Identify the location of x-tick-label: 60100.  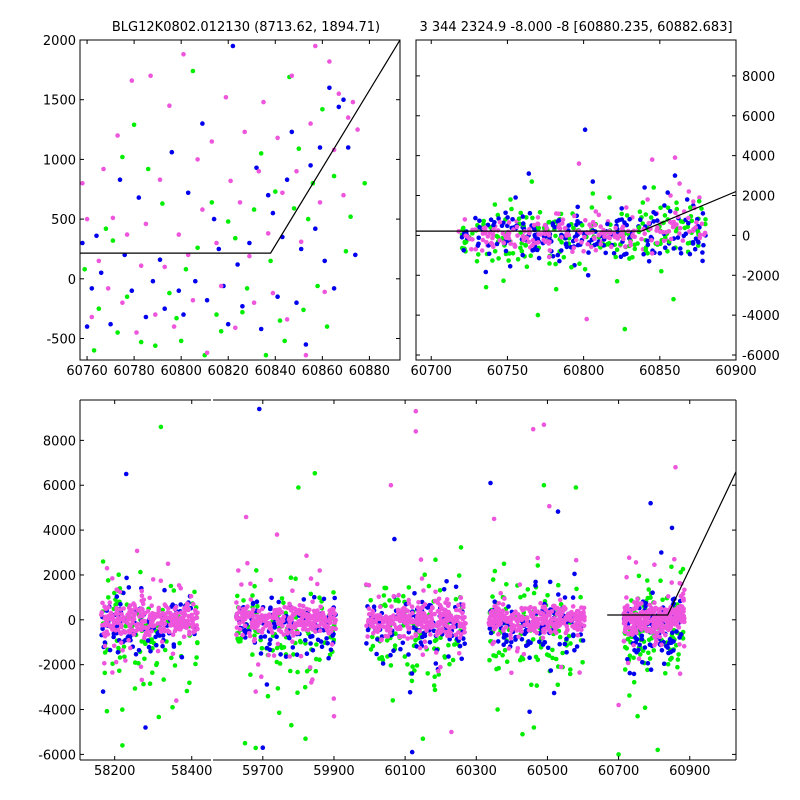
(404, 771).